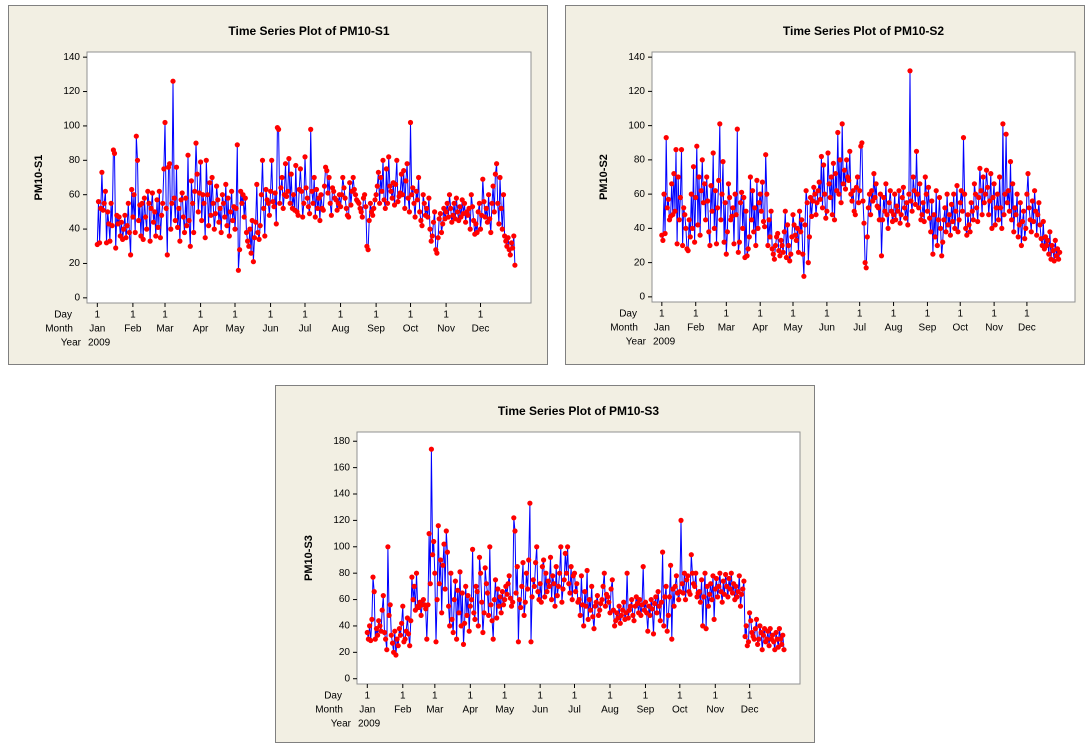 The width and height of the screenshot is (1090, 745). I want to click on chart-title: Time Series Plot of PM10-S1, so click(308, 31).